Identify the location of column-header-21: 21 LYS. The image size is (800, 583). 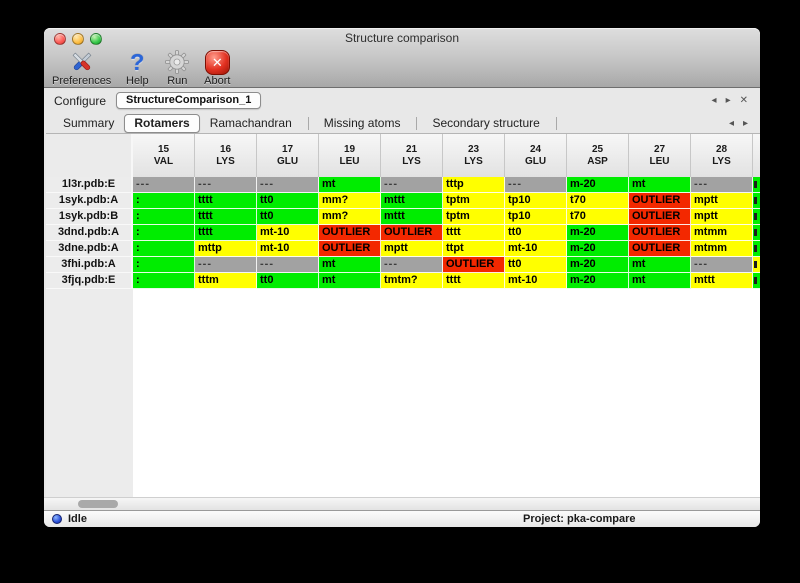
(412, 155).